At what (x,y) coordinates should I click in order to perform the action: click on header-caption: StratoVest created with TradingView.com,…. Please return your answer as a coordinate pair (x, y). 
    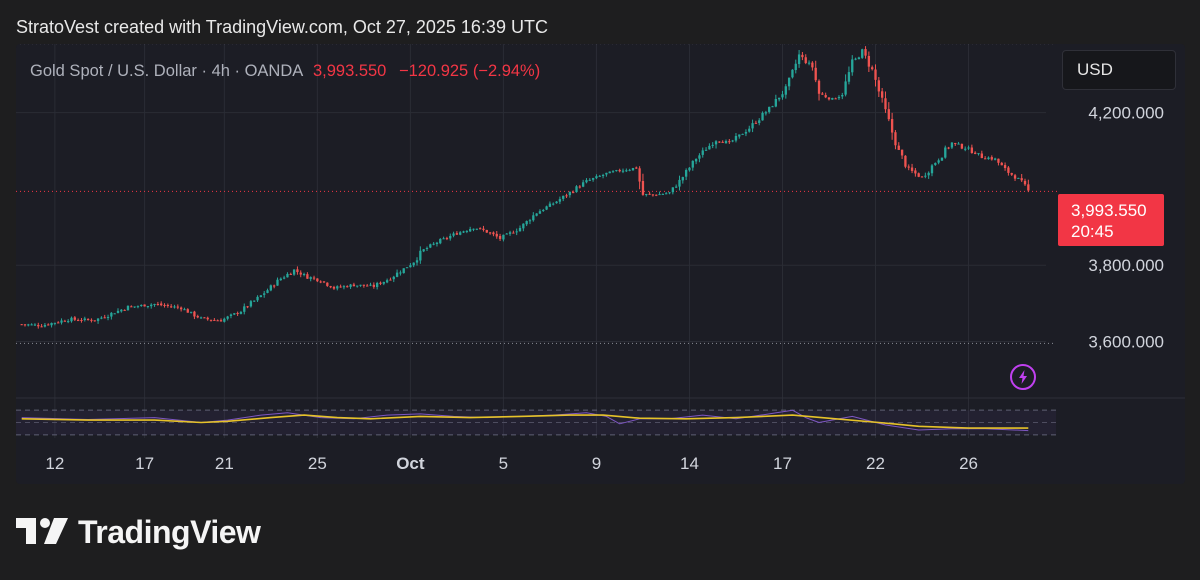
    Looking at the image, I should click on (282, 27).